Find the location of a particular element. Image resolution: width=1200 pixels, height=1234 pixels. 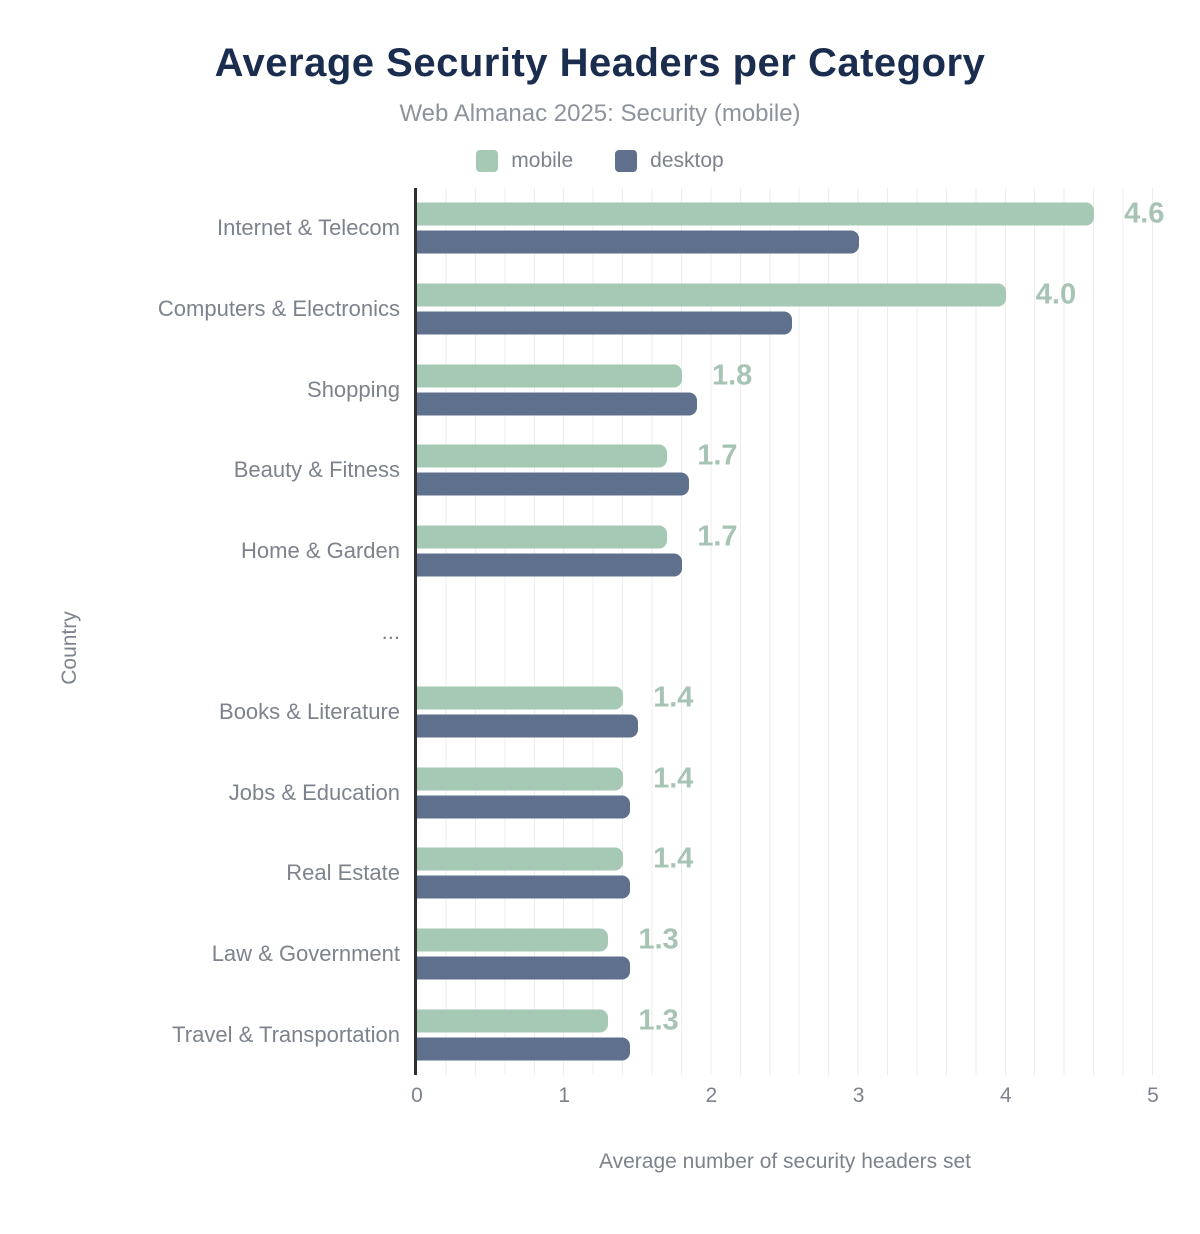

chart-row: Shopping 1.8 is located at coordinates (730, 389).